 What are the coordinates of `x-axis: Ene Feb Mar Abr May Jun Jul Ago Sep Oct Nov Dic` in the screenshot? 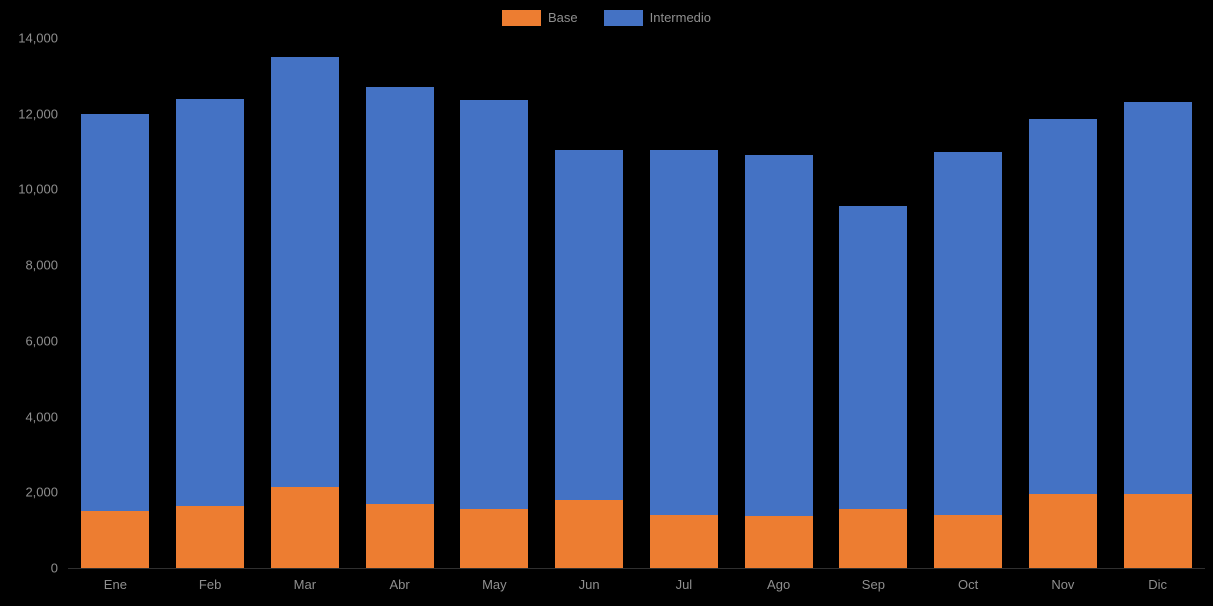 It's located at (636, 587).